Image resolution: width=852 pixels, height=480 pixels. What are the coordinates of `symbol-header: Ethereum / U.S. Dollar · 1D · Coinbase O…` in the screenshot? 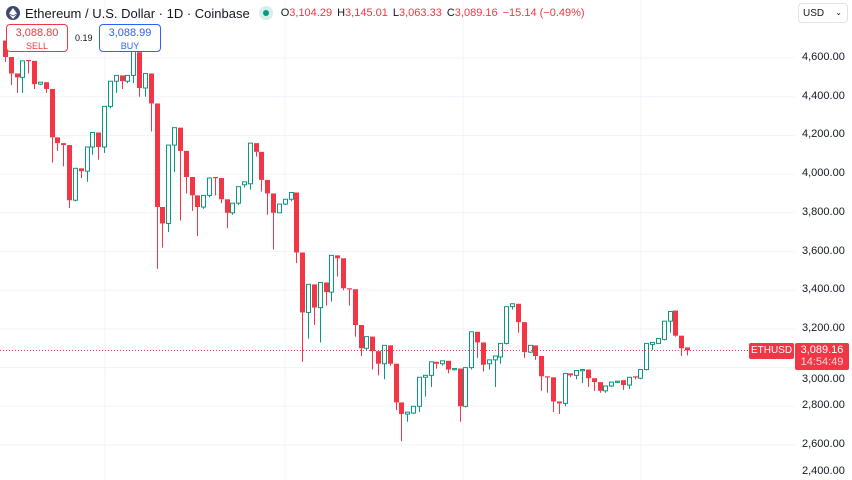 It's located at (295, 13).